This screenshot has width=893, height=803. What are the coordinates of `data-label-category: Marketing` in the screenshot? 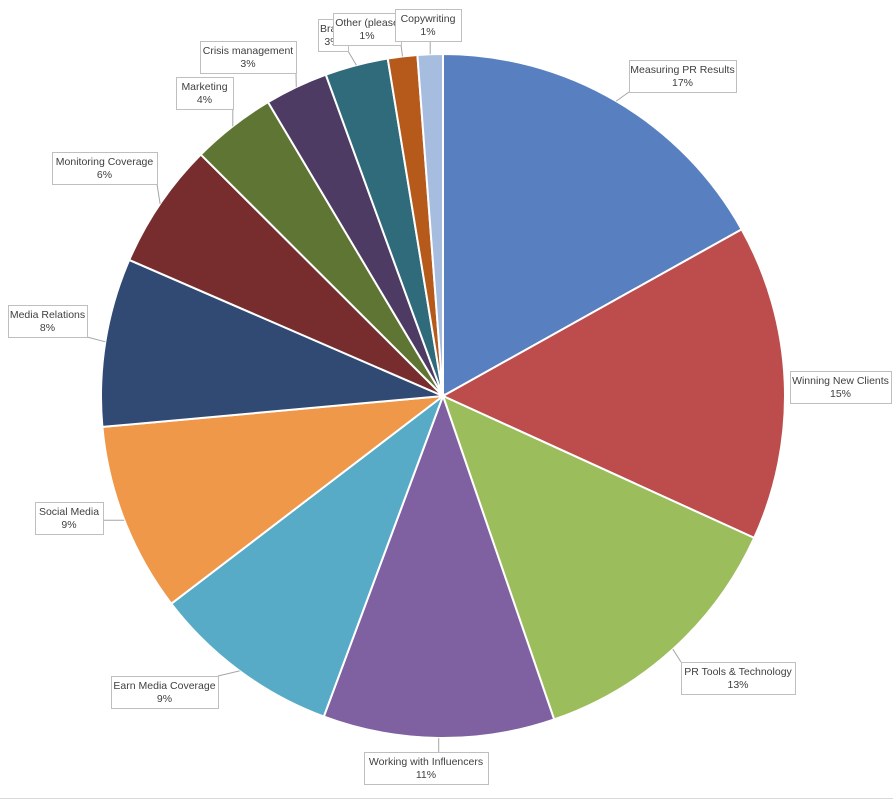 It's located at (204, 87).